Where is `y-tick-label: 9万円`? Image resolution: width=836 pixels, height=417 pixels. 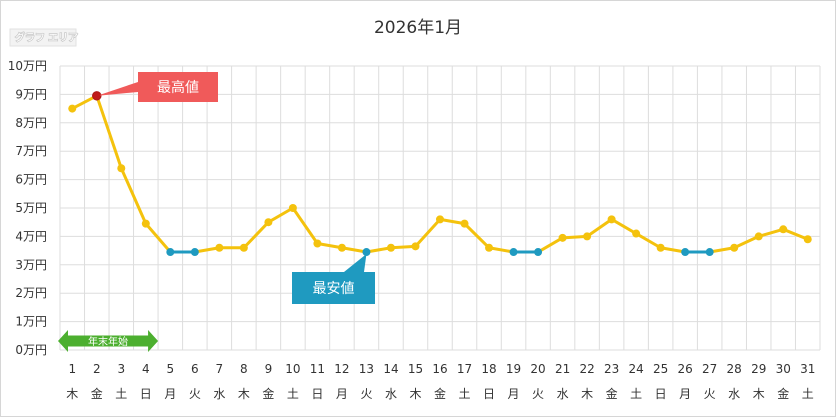 y-tick-label: 9万円 is located at coordinates (31, 94).